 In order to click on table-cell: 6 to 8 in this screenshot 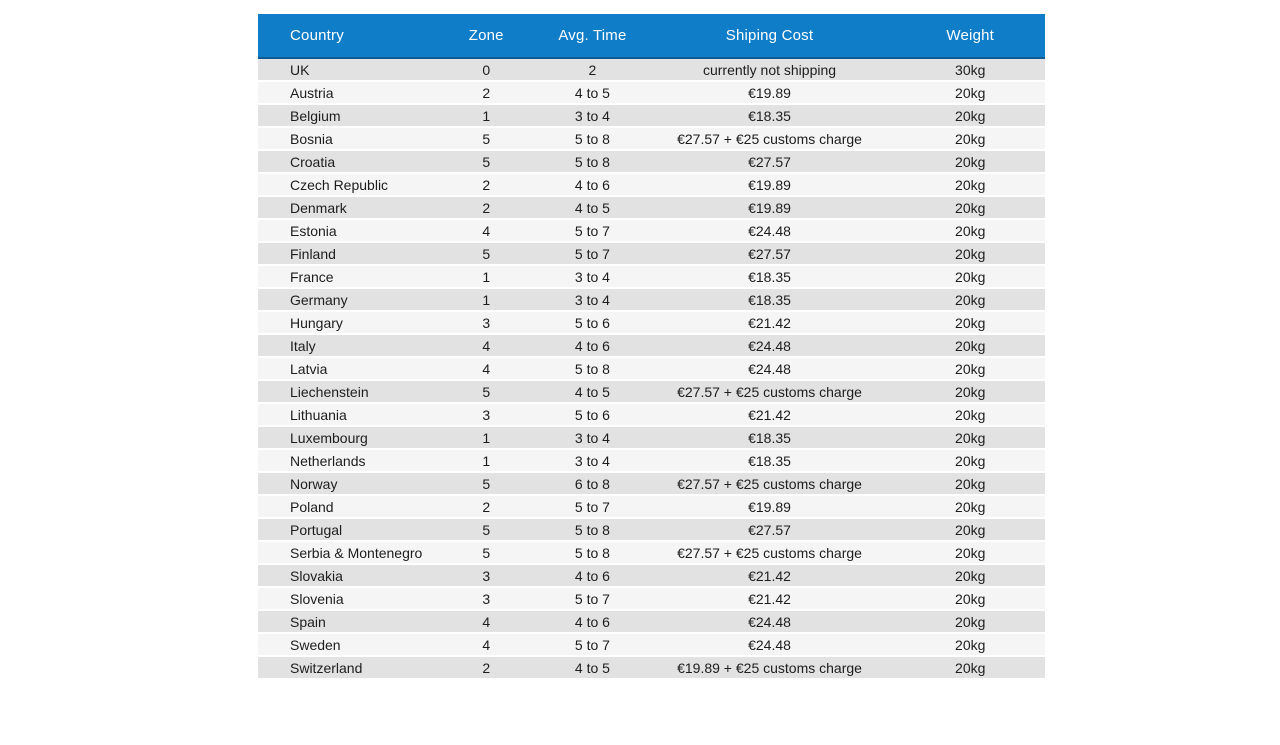, I will do `click(592, 484)`.